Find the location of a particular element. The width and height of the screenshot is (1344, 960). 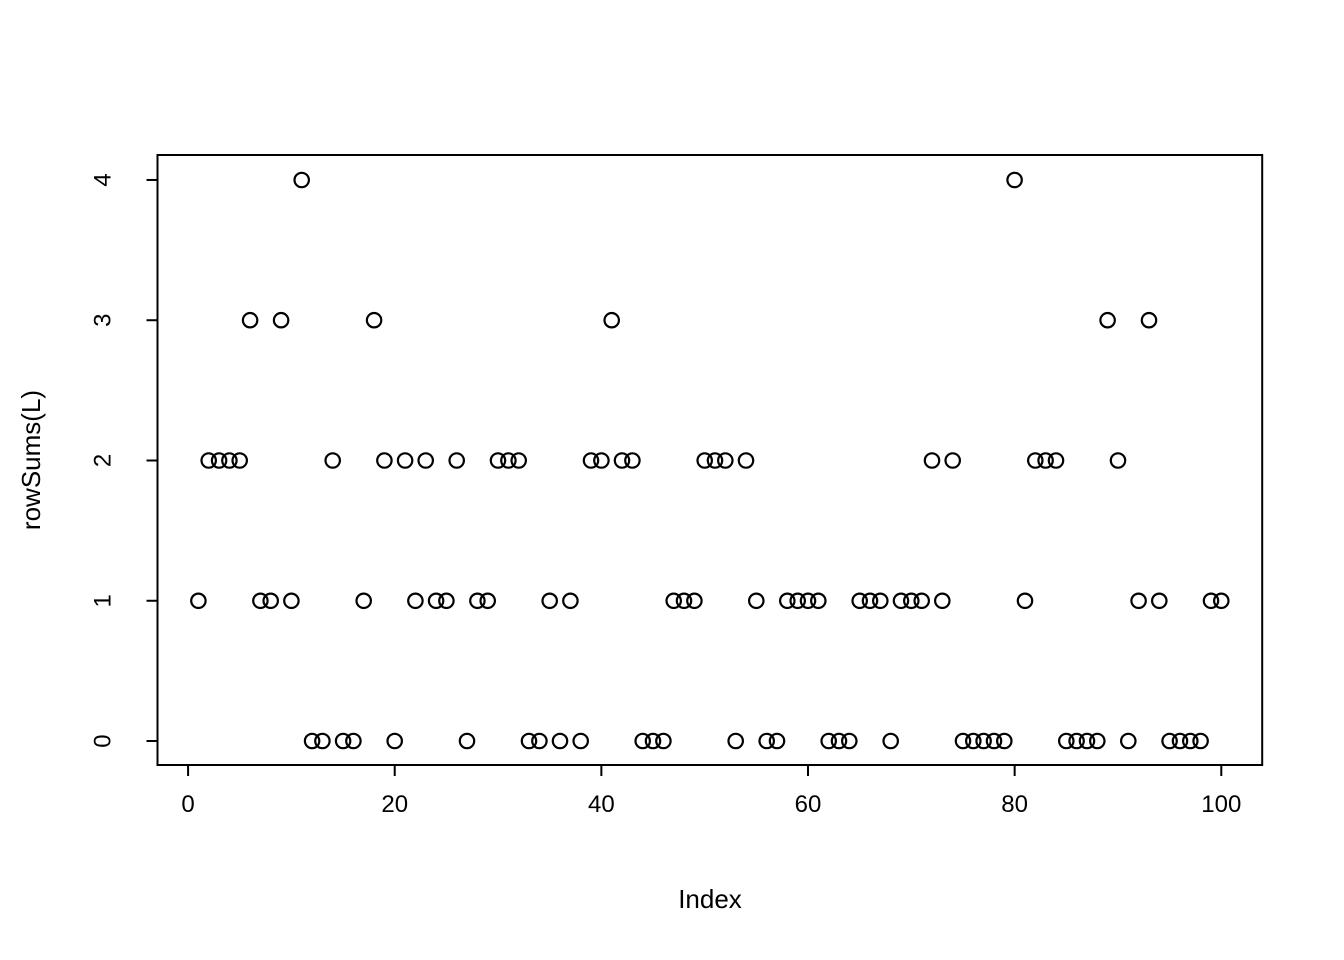

x-tick-label: 60 is located at coordinates (808, 804).